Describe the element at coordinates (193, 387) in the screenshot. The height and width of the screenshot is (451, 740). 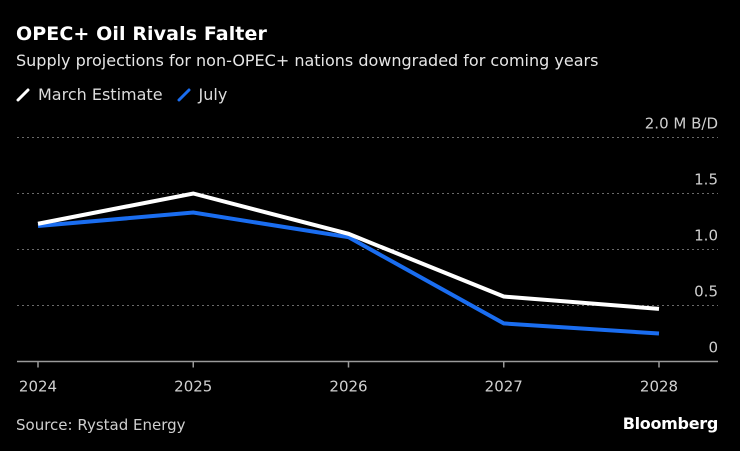
I see `x-tick-label: 2025` at that location.